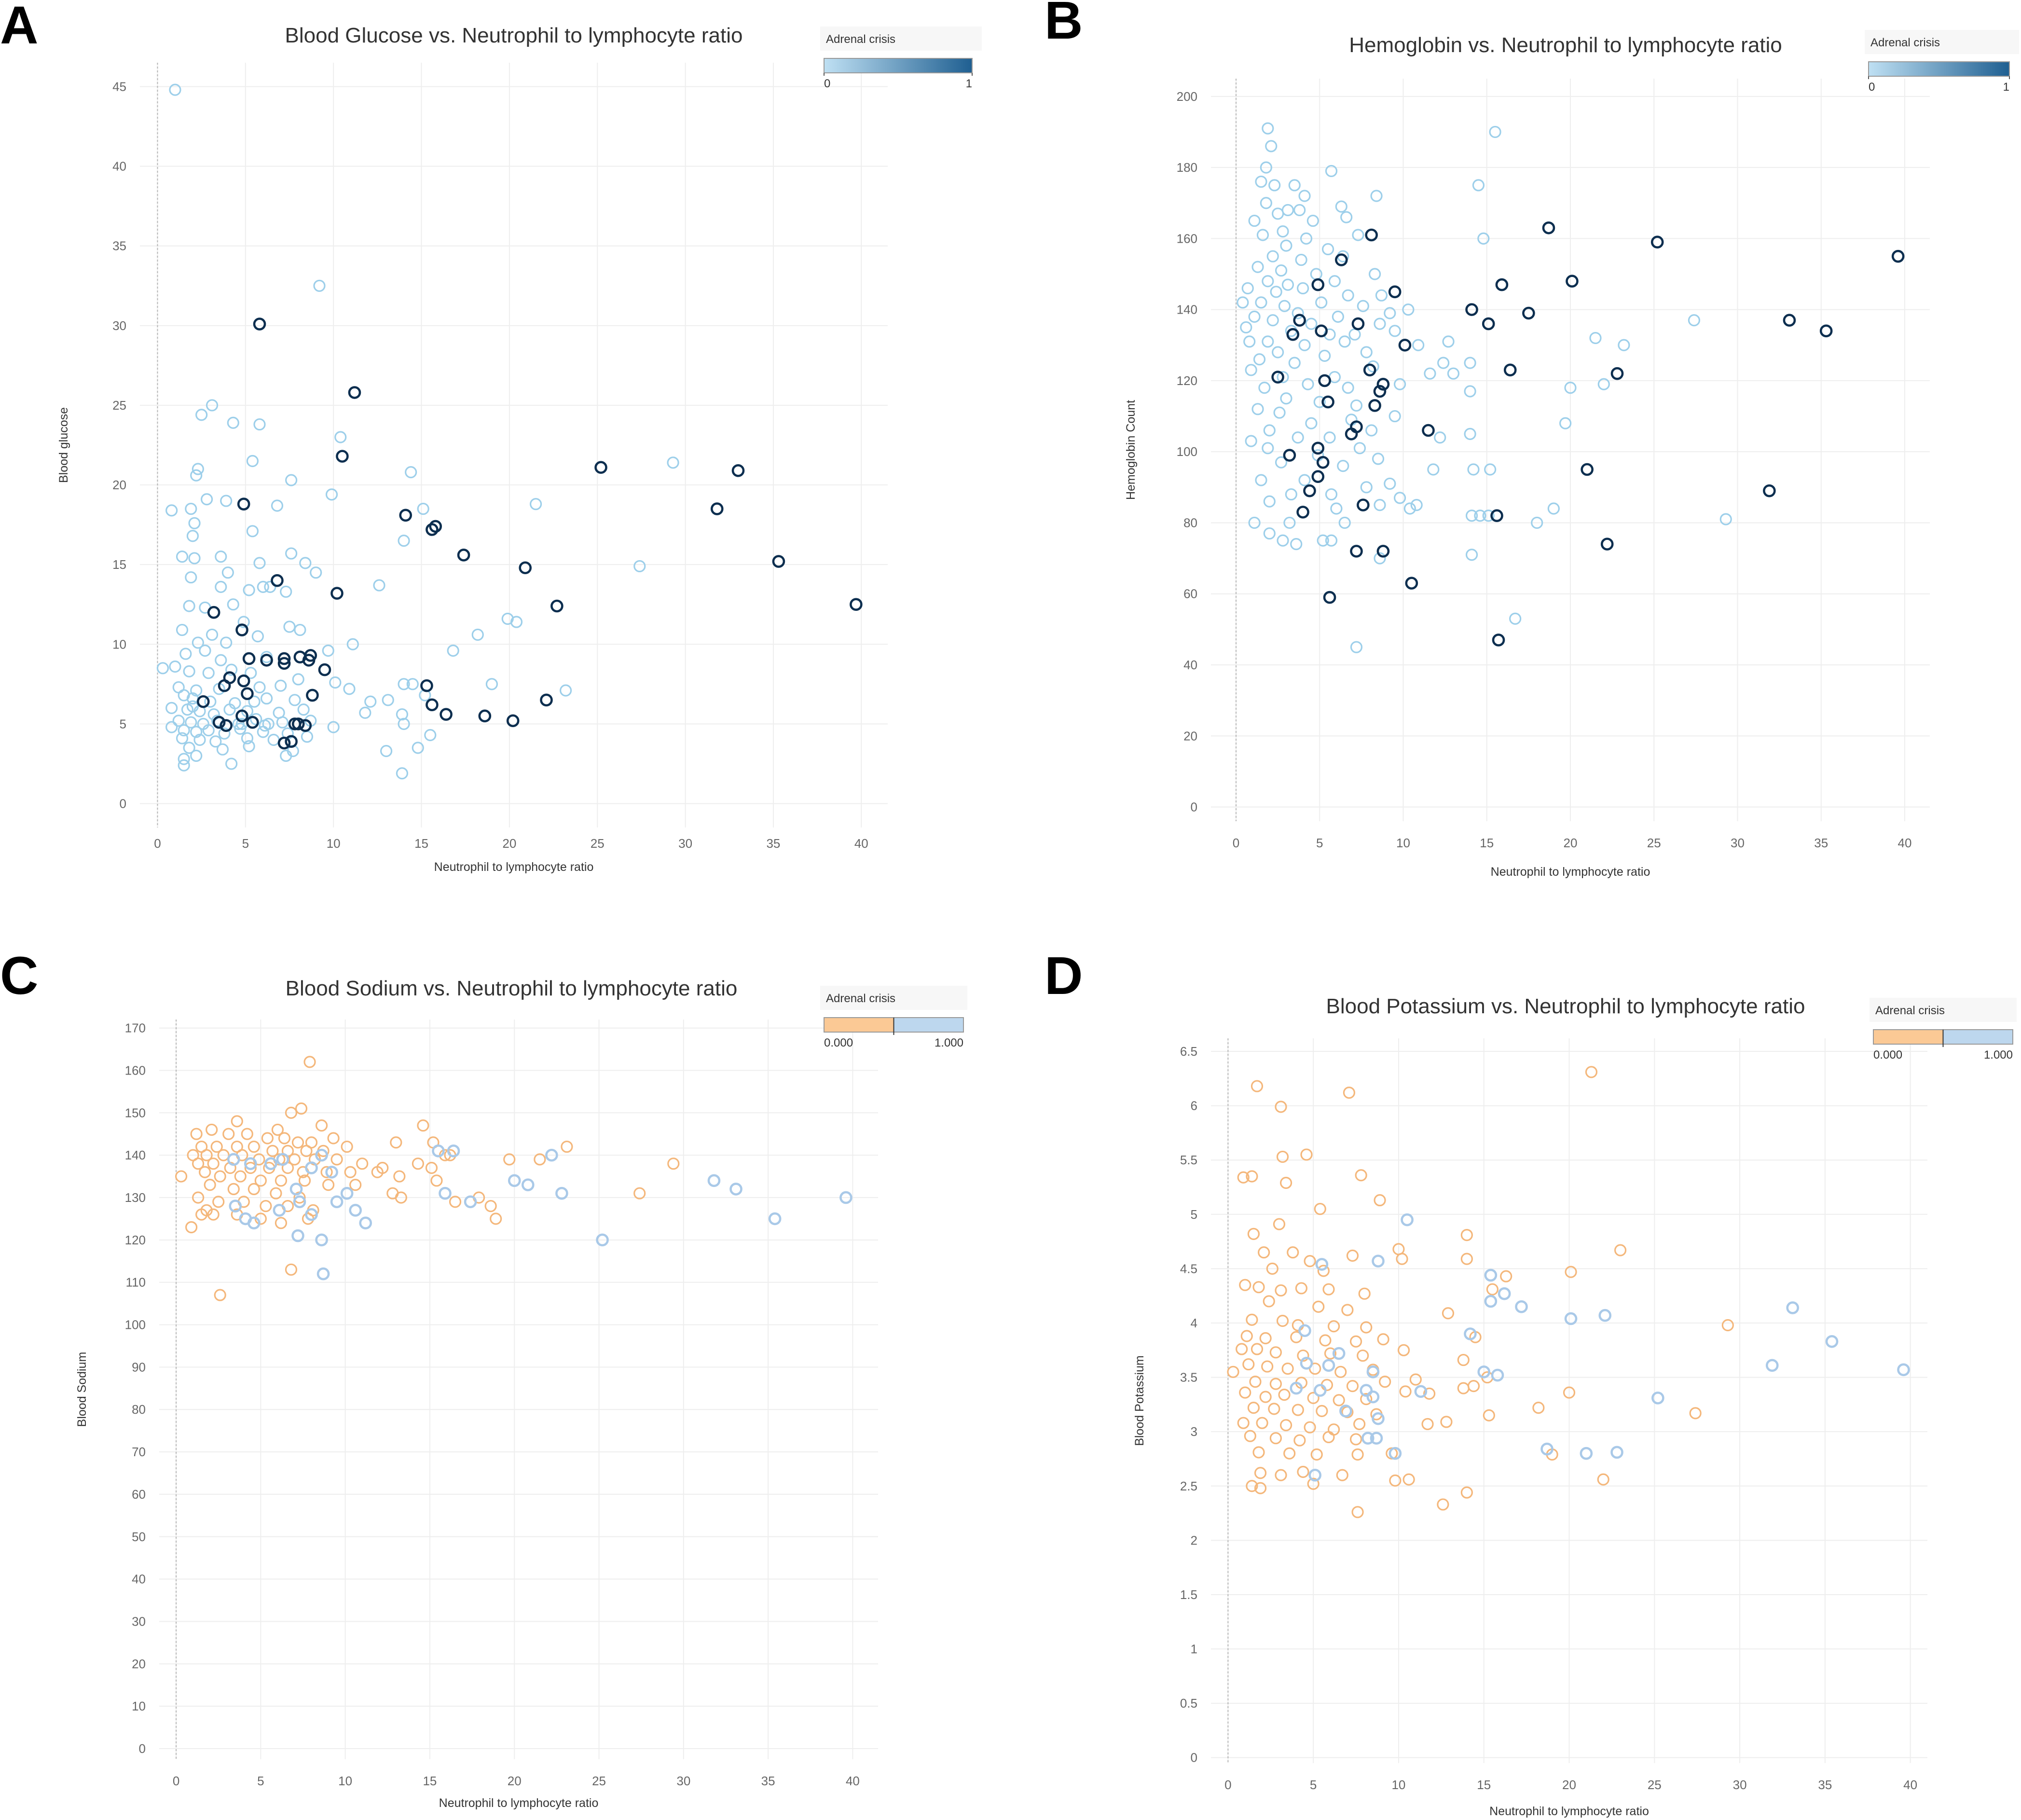 The height and width of the screenshot is (1820, 2021). What do you see at coordinates (1188, 1594) in the screenshot?
I see `y-tick-label: 1.5` at bounding box center [1188, 1594].